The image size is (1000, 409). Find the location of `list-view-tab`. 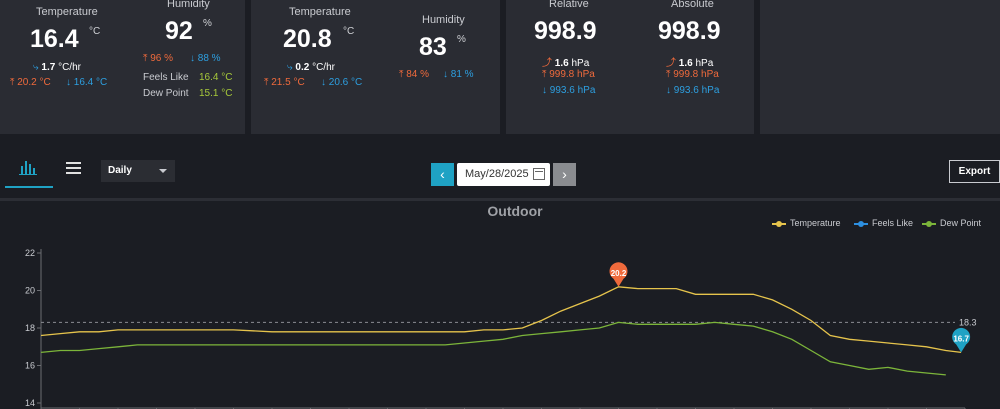

list-view-tab is located at coordinates (74, 168).